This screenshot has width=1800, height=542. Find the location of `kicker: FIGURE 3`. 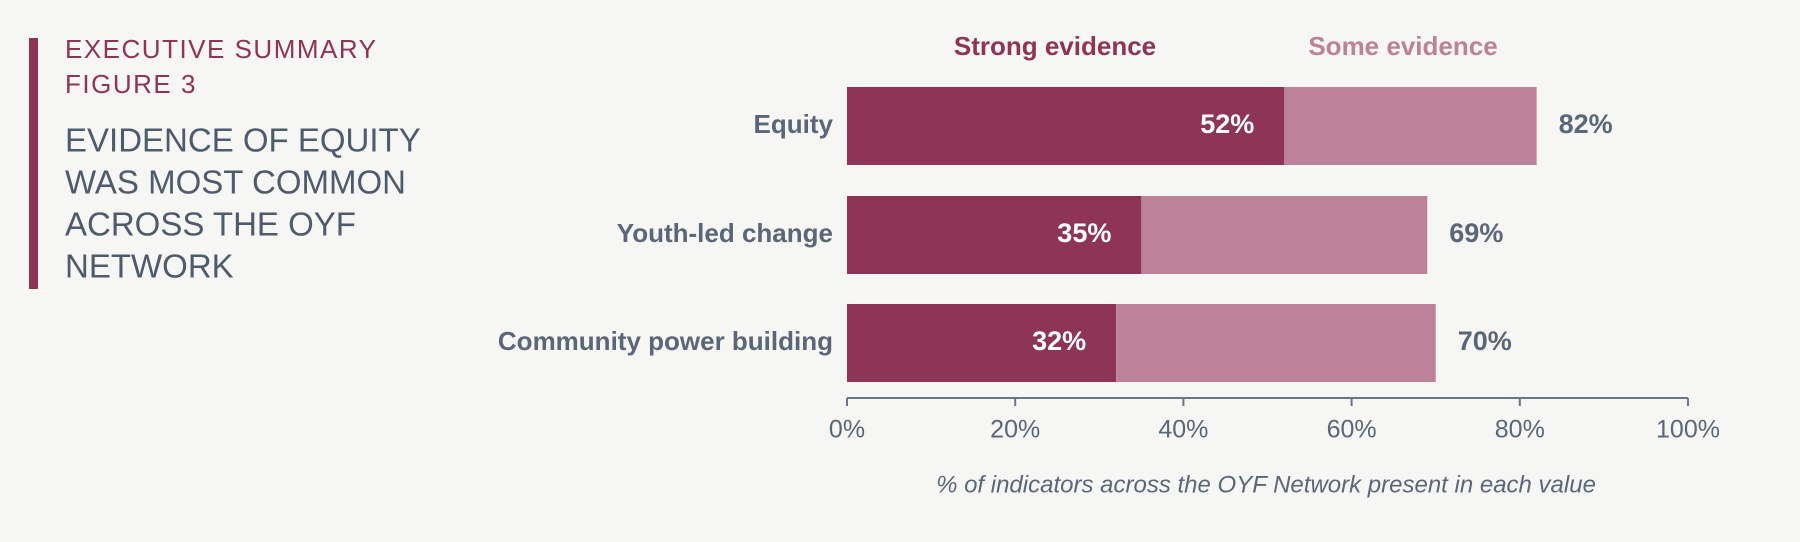

kicker: FIGURE 3 is located at coordinates (131, 84).